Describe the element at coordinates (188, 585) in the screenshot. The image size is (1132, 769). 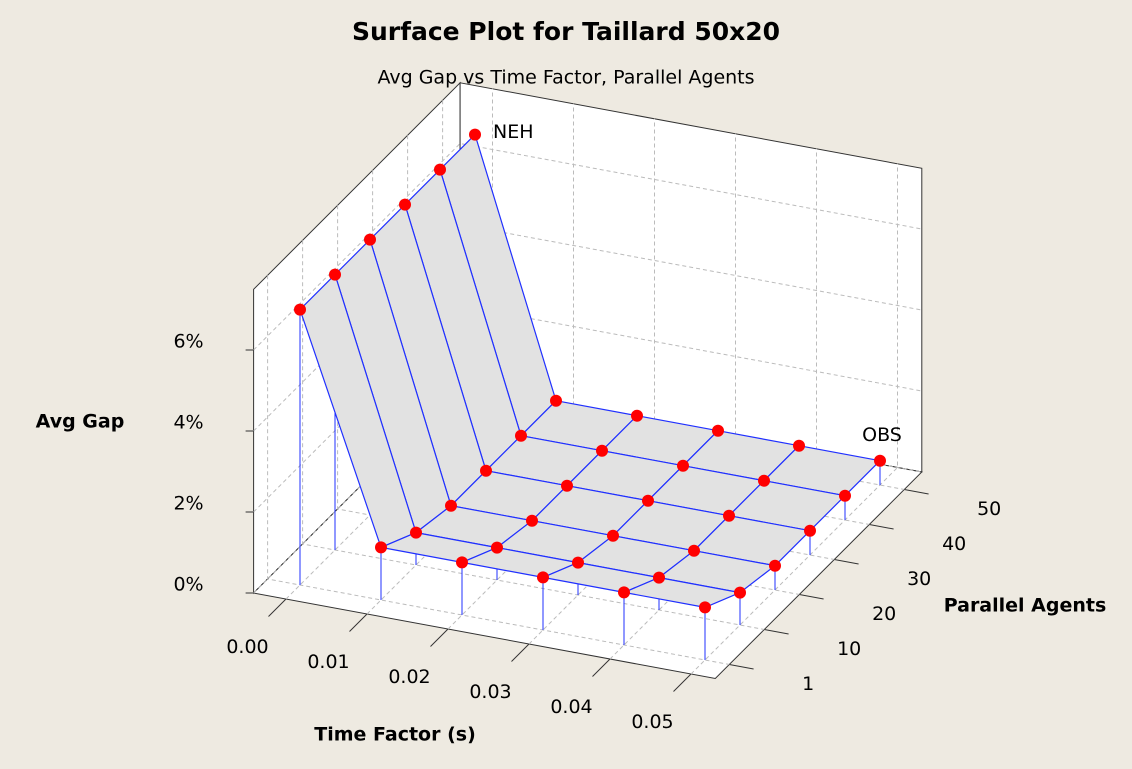
I see `z-tick-label: 0%` at that location.